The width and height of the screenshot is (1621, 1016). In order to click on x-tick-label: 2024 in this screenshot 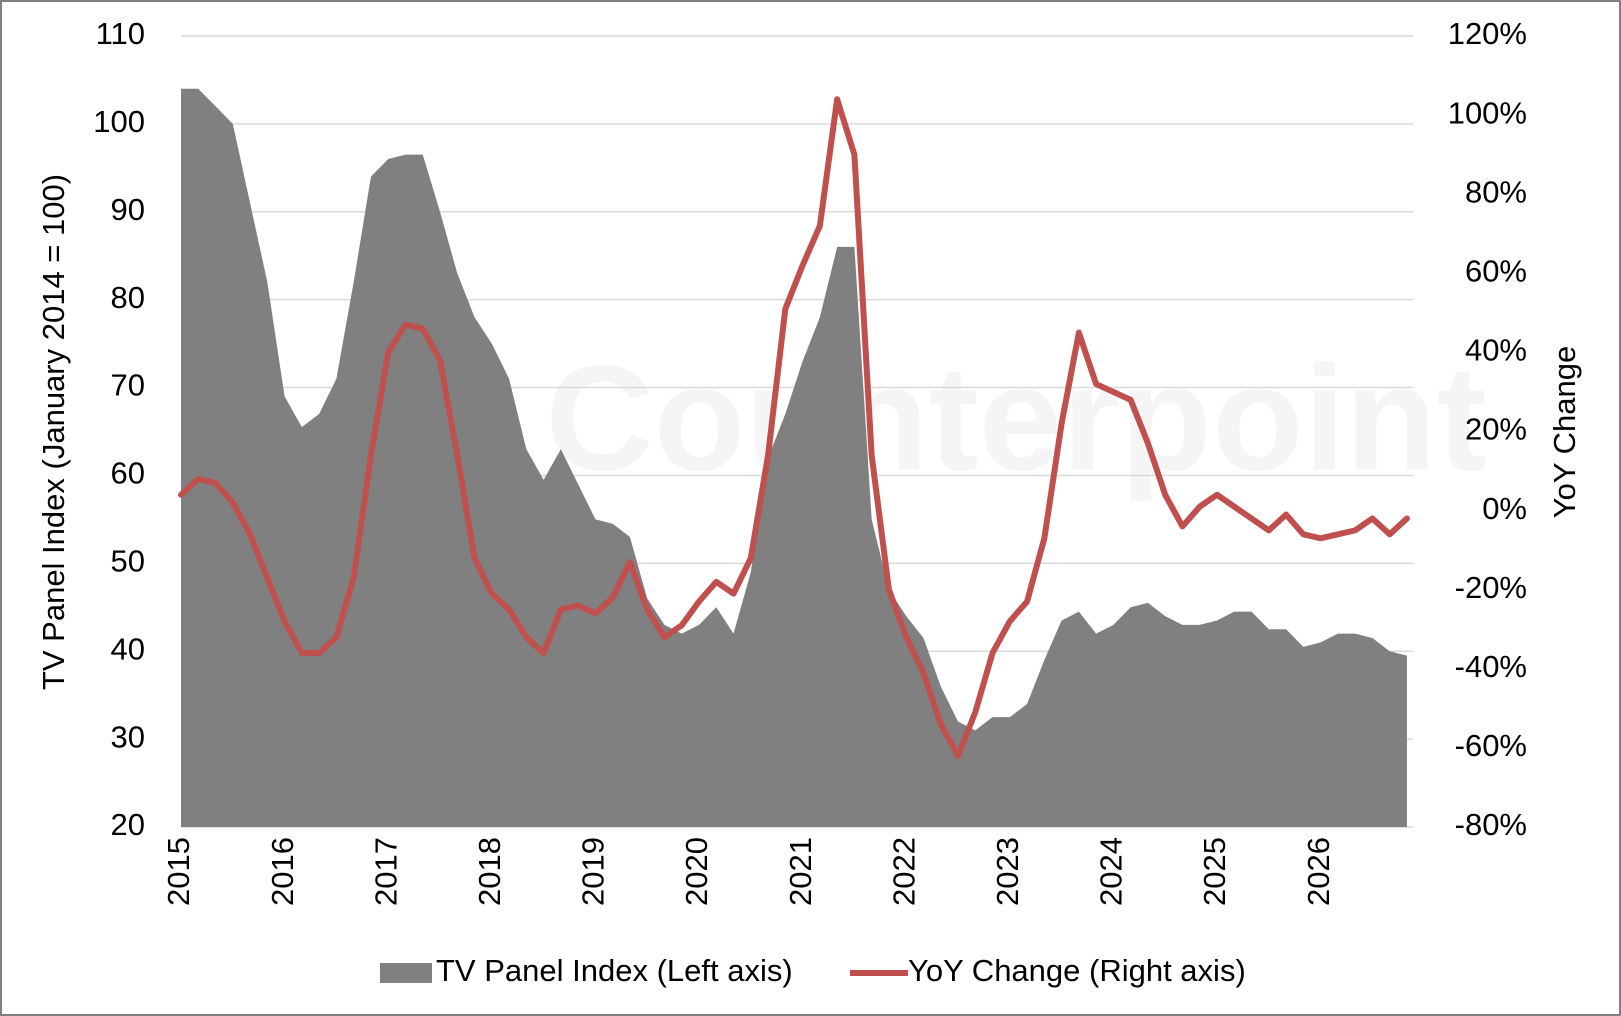, I will do `click(1111, 871)`.